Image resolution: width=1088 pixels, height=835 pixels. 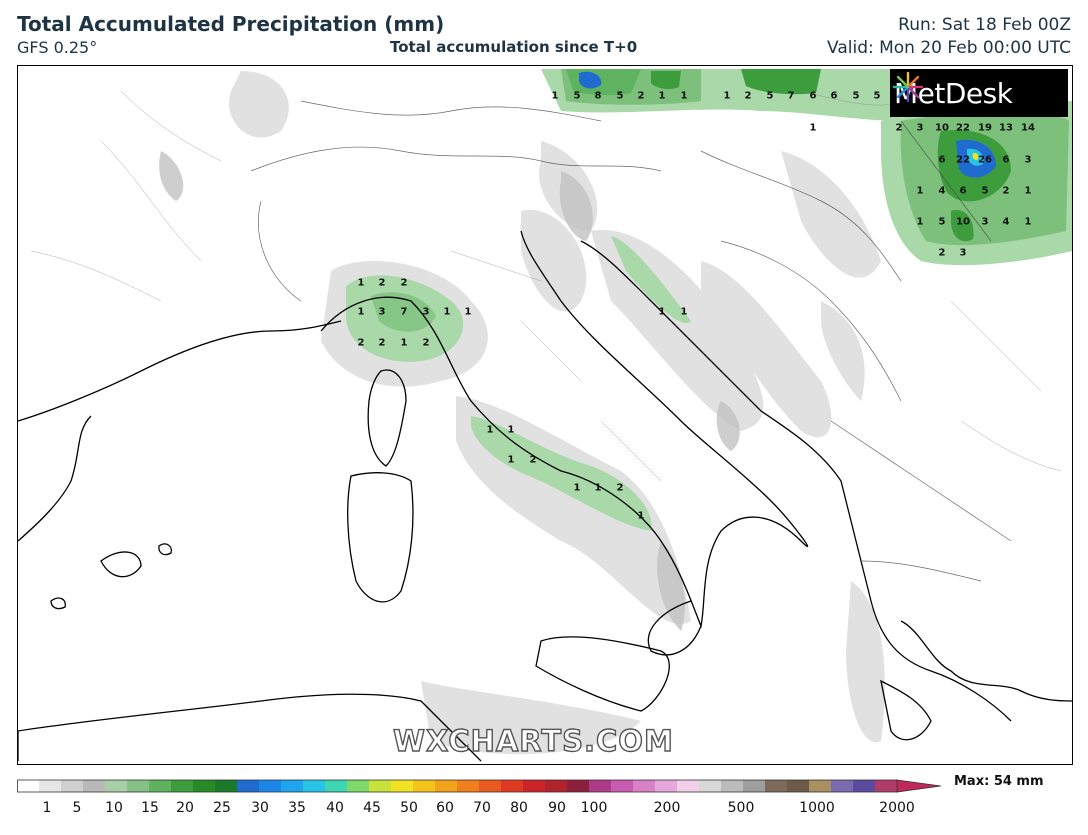 I want to click on watermark: WXCHARTS.COM, so click(x=533, y=740).